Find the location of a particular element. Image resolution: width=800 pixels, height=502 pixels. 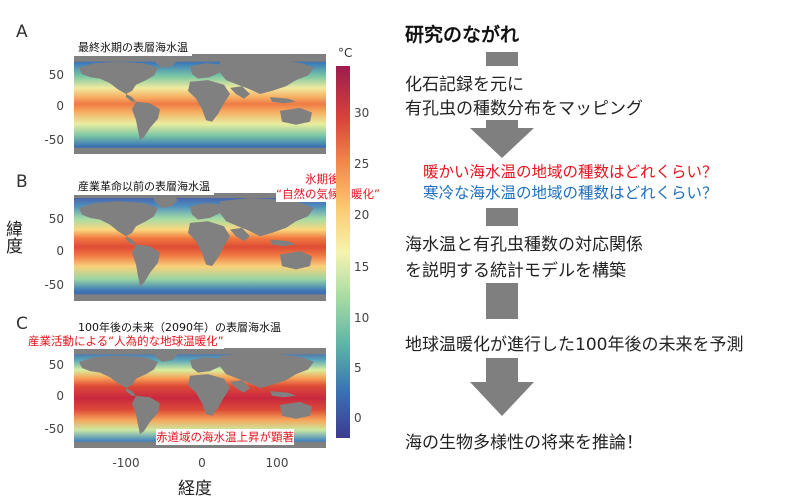

y-tick-a-0: 0 is located at coordinates (60, 106).